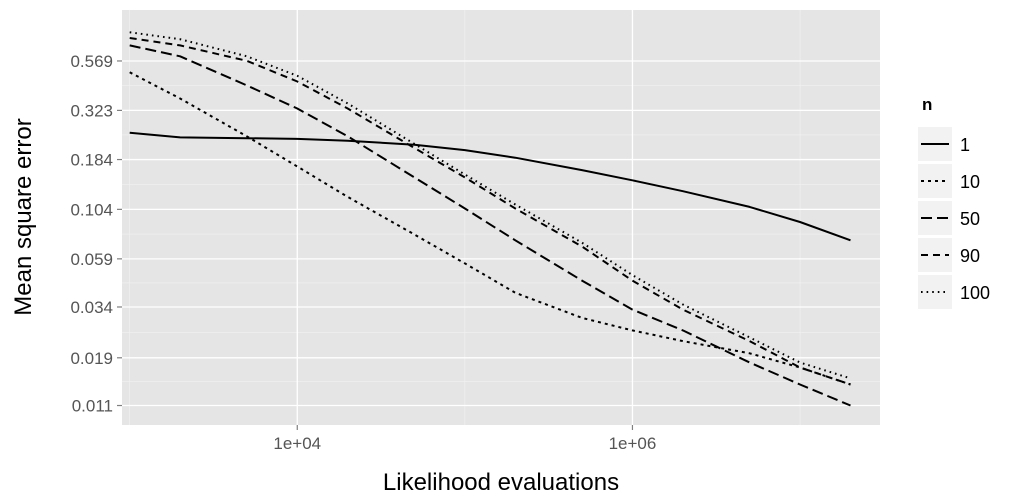 The width and height of the screenshot is (1013, 497). What do you see at coordinates (91, 307) in the screenshot?
I see `y-tick-label: 0.034` at bounding box center [91, 307].